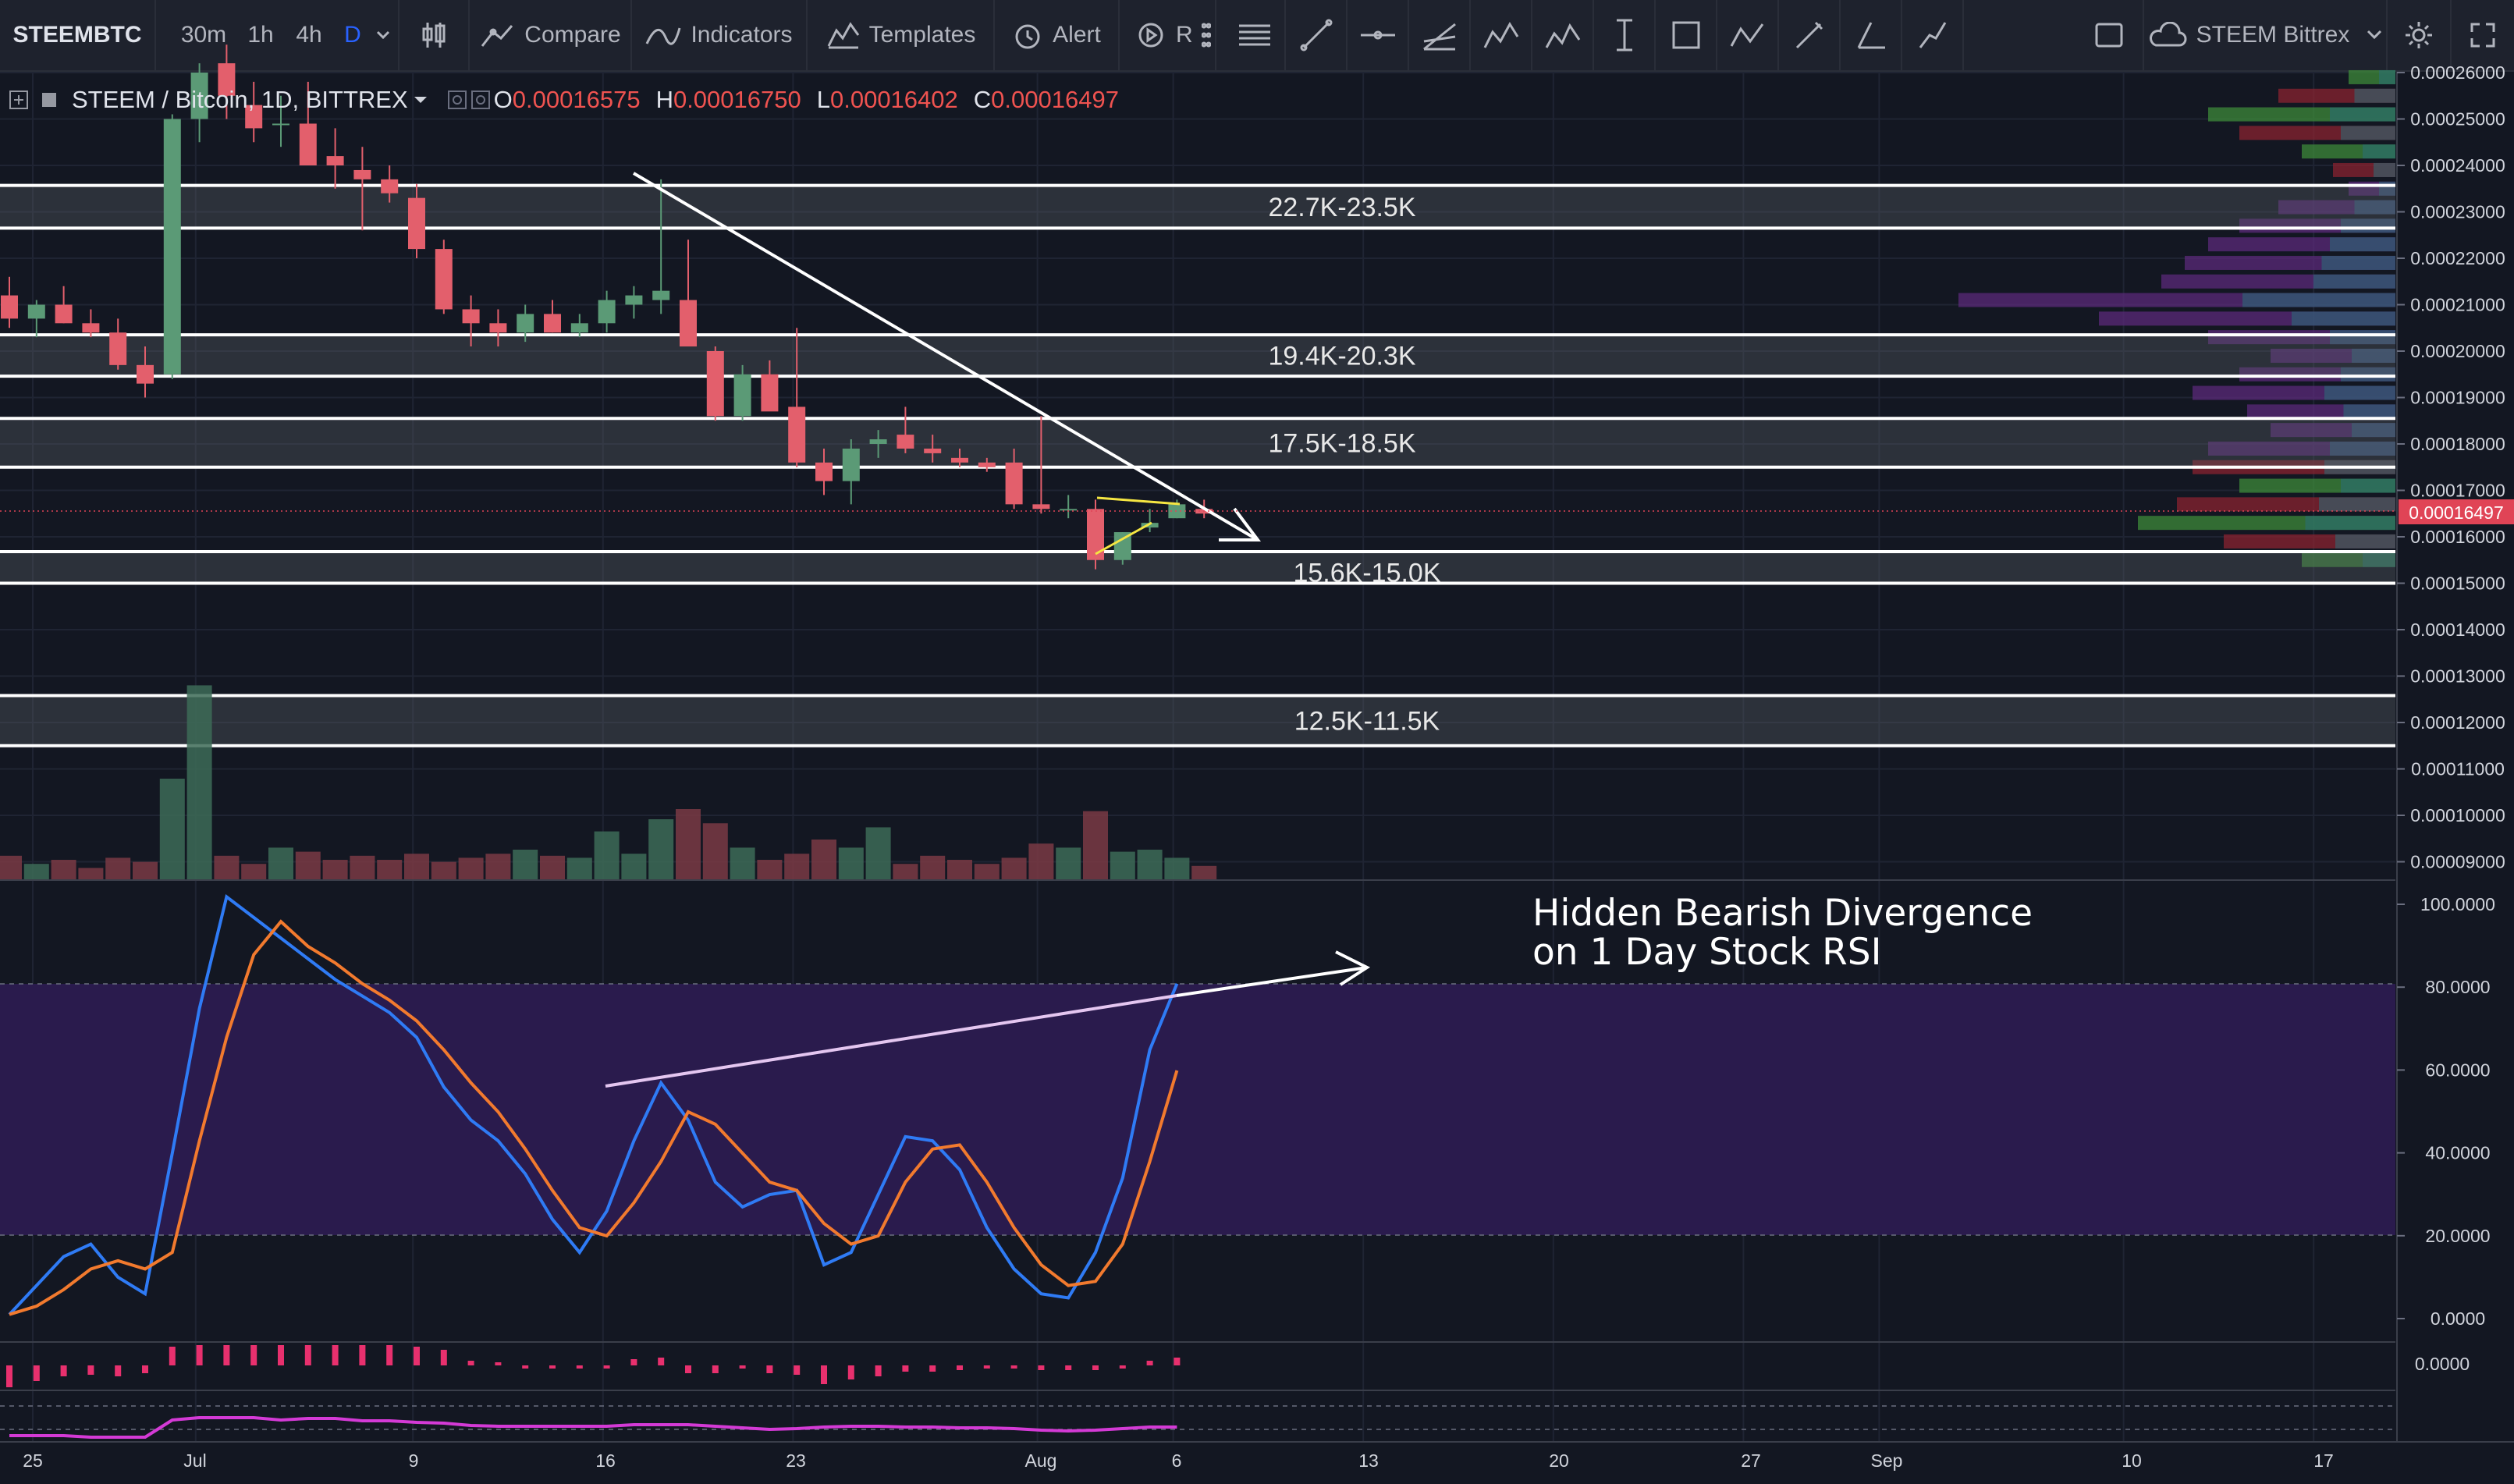  What do you see at coordinates (1501, 35) in the screenshot?
I see `pattern-tool` at bounding box center [1501, 35].